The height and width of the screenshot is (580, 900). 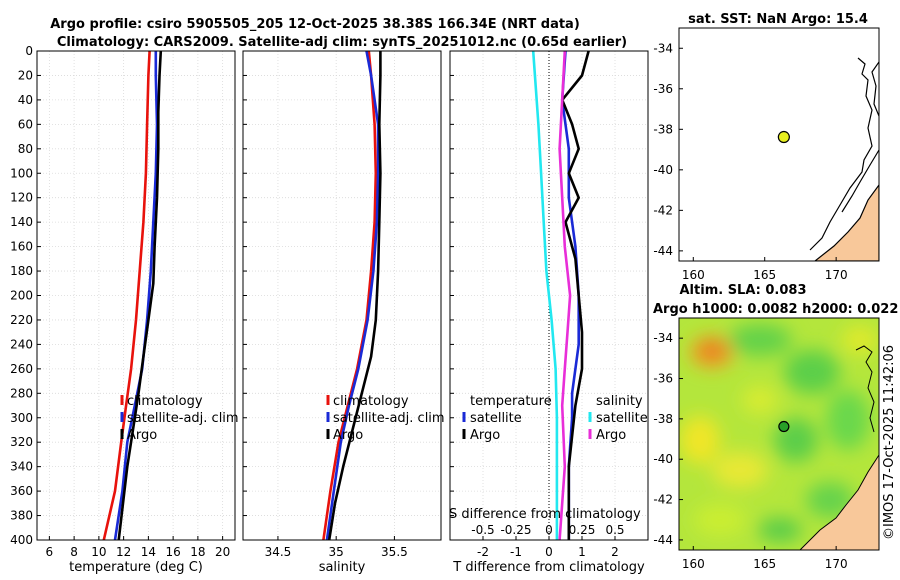 I want to click on legend-label: satellite, so click(x=496, y=418).